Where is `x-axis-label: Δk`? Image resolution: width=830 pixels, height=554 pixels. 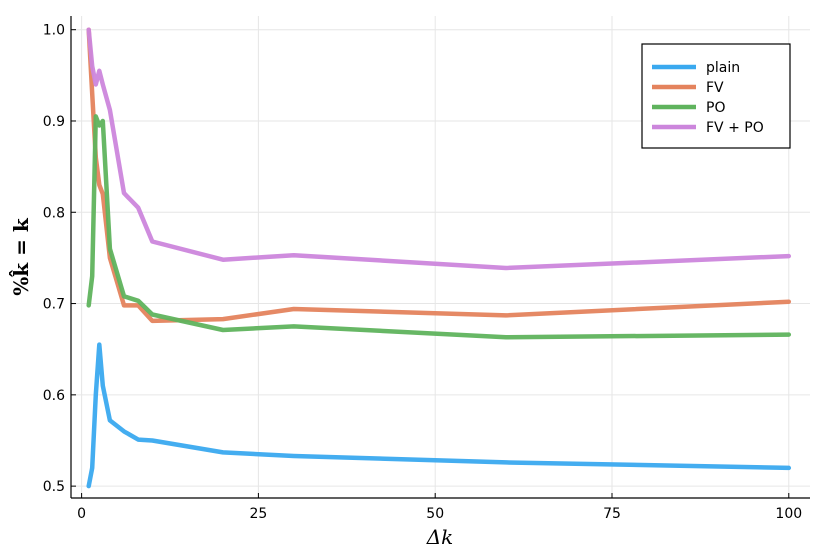 x-axis-label: Δk is located at coordinates (440, 537).